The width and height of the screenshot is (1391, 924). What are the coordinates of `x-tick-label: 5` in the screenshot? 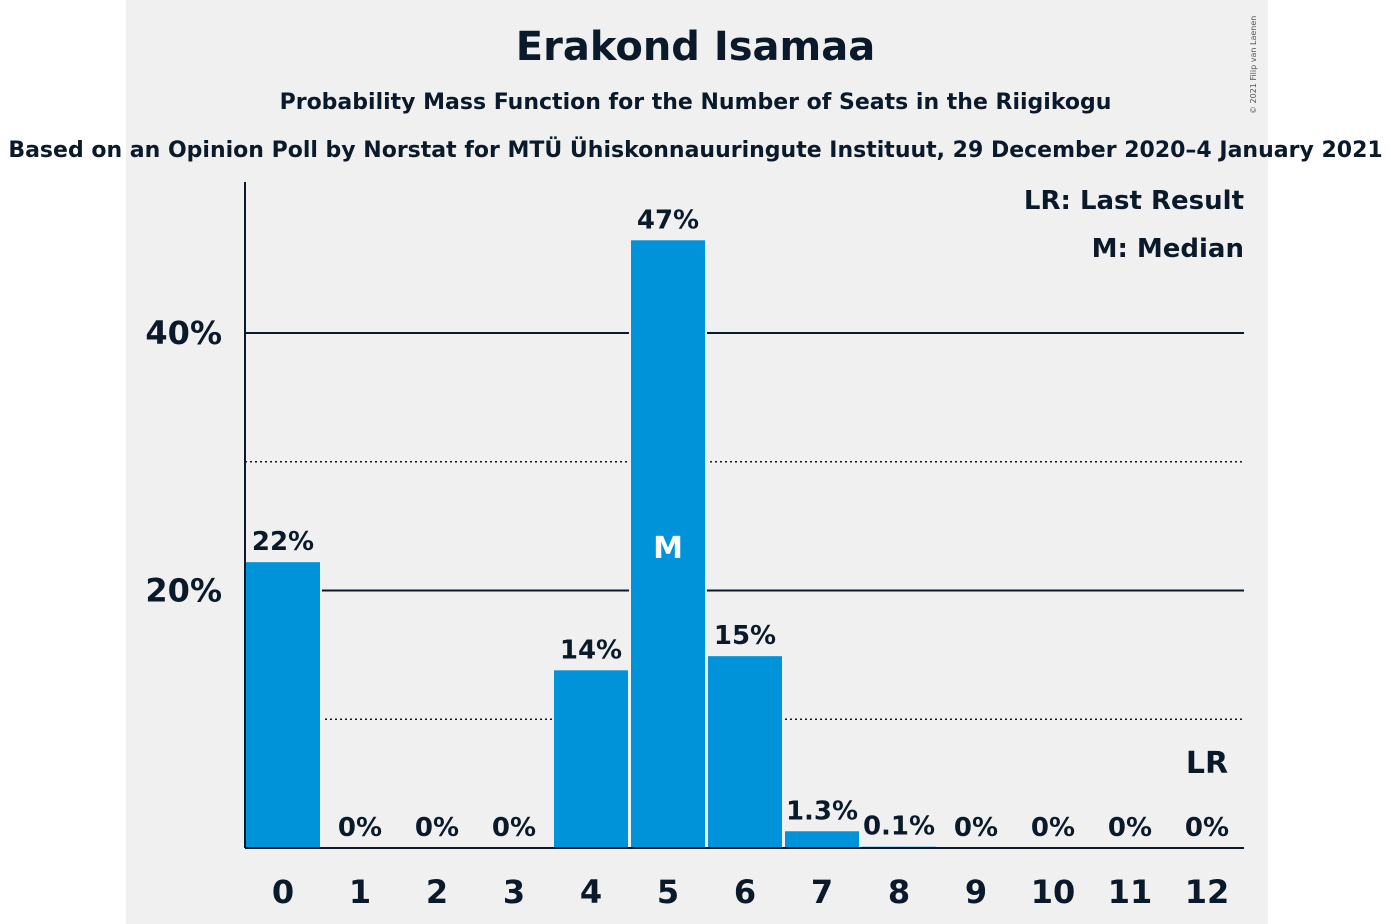 It's located at (668, 892).